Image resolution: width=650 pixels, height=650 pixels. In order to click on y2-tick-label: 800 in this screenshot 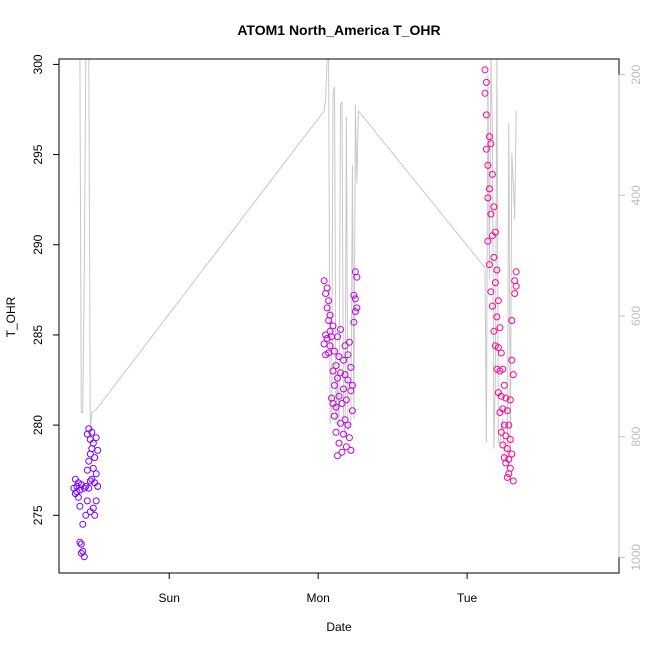, I will do `click(636, 436)`.